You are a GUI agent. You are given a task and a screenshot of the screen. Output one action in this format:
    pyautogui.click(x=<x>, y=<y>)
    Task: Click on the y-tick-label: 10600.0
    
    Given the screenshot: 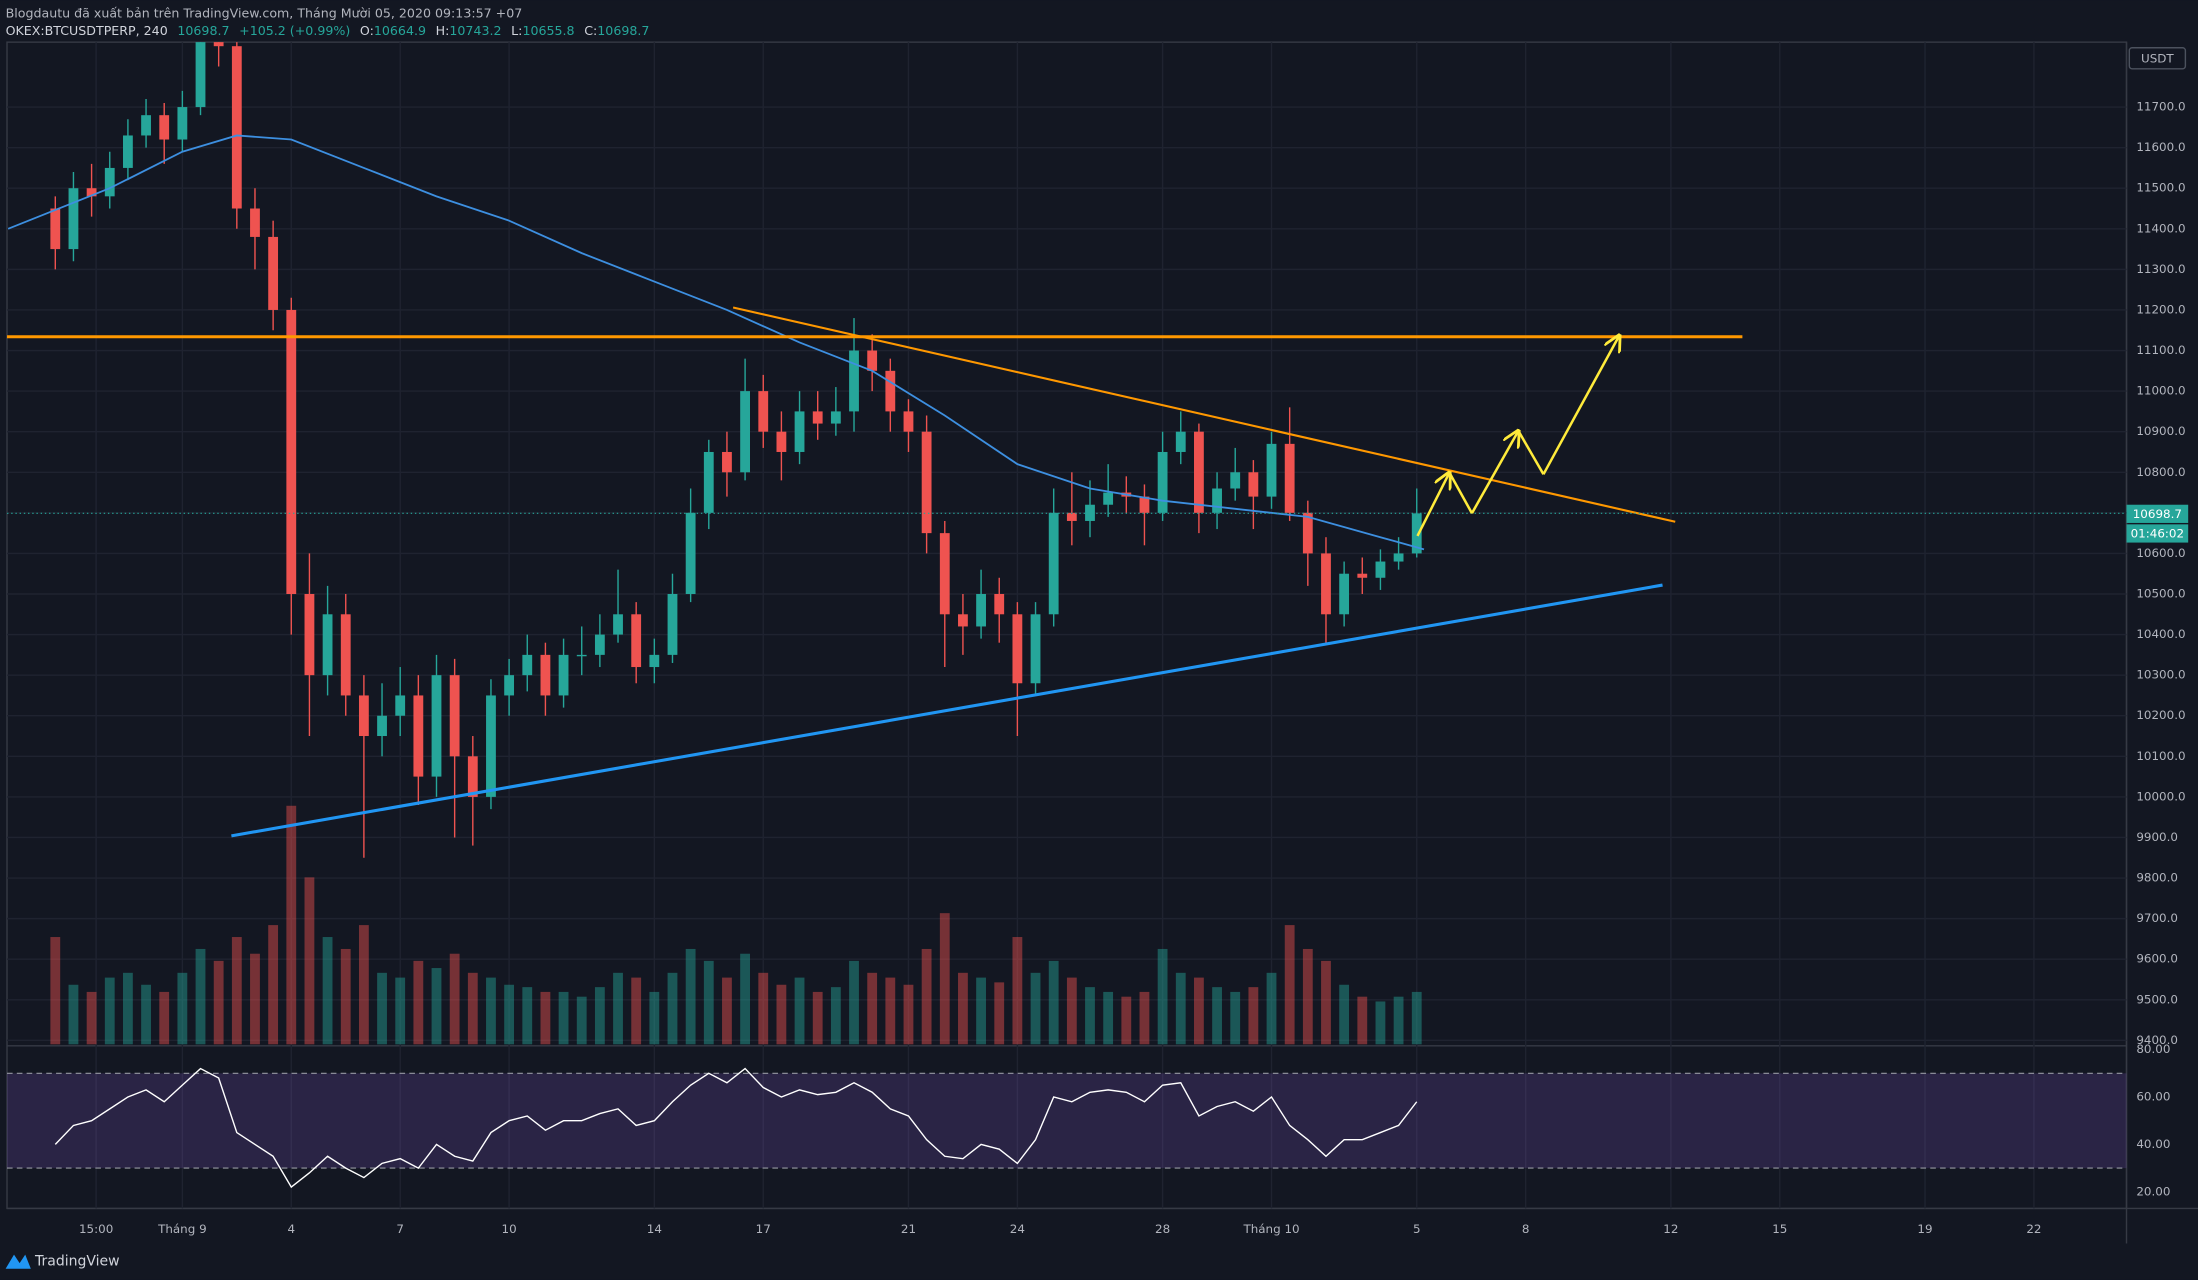 What is the action you would take?
    pyautogui.click(x=2160, y=553)
    